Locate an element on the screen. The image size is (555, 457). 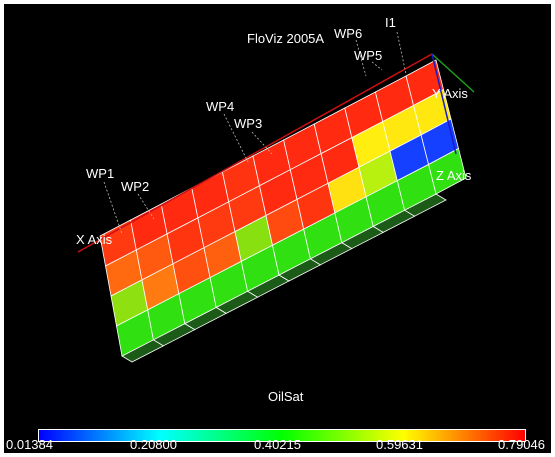
colorbar-tick-2: 0.40215 is located at coordinates (277, 444).